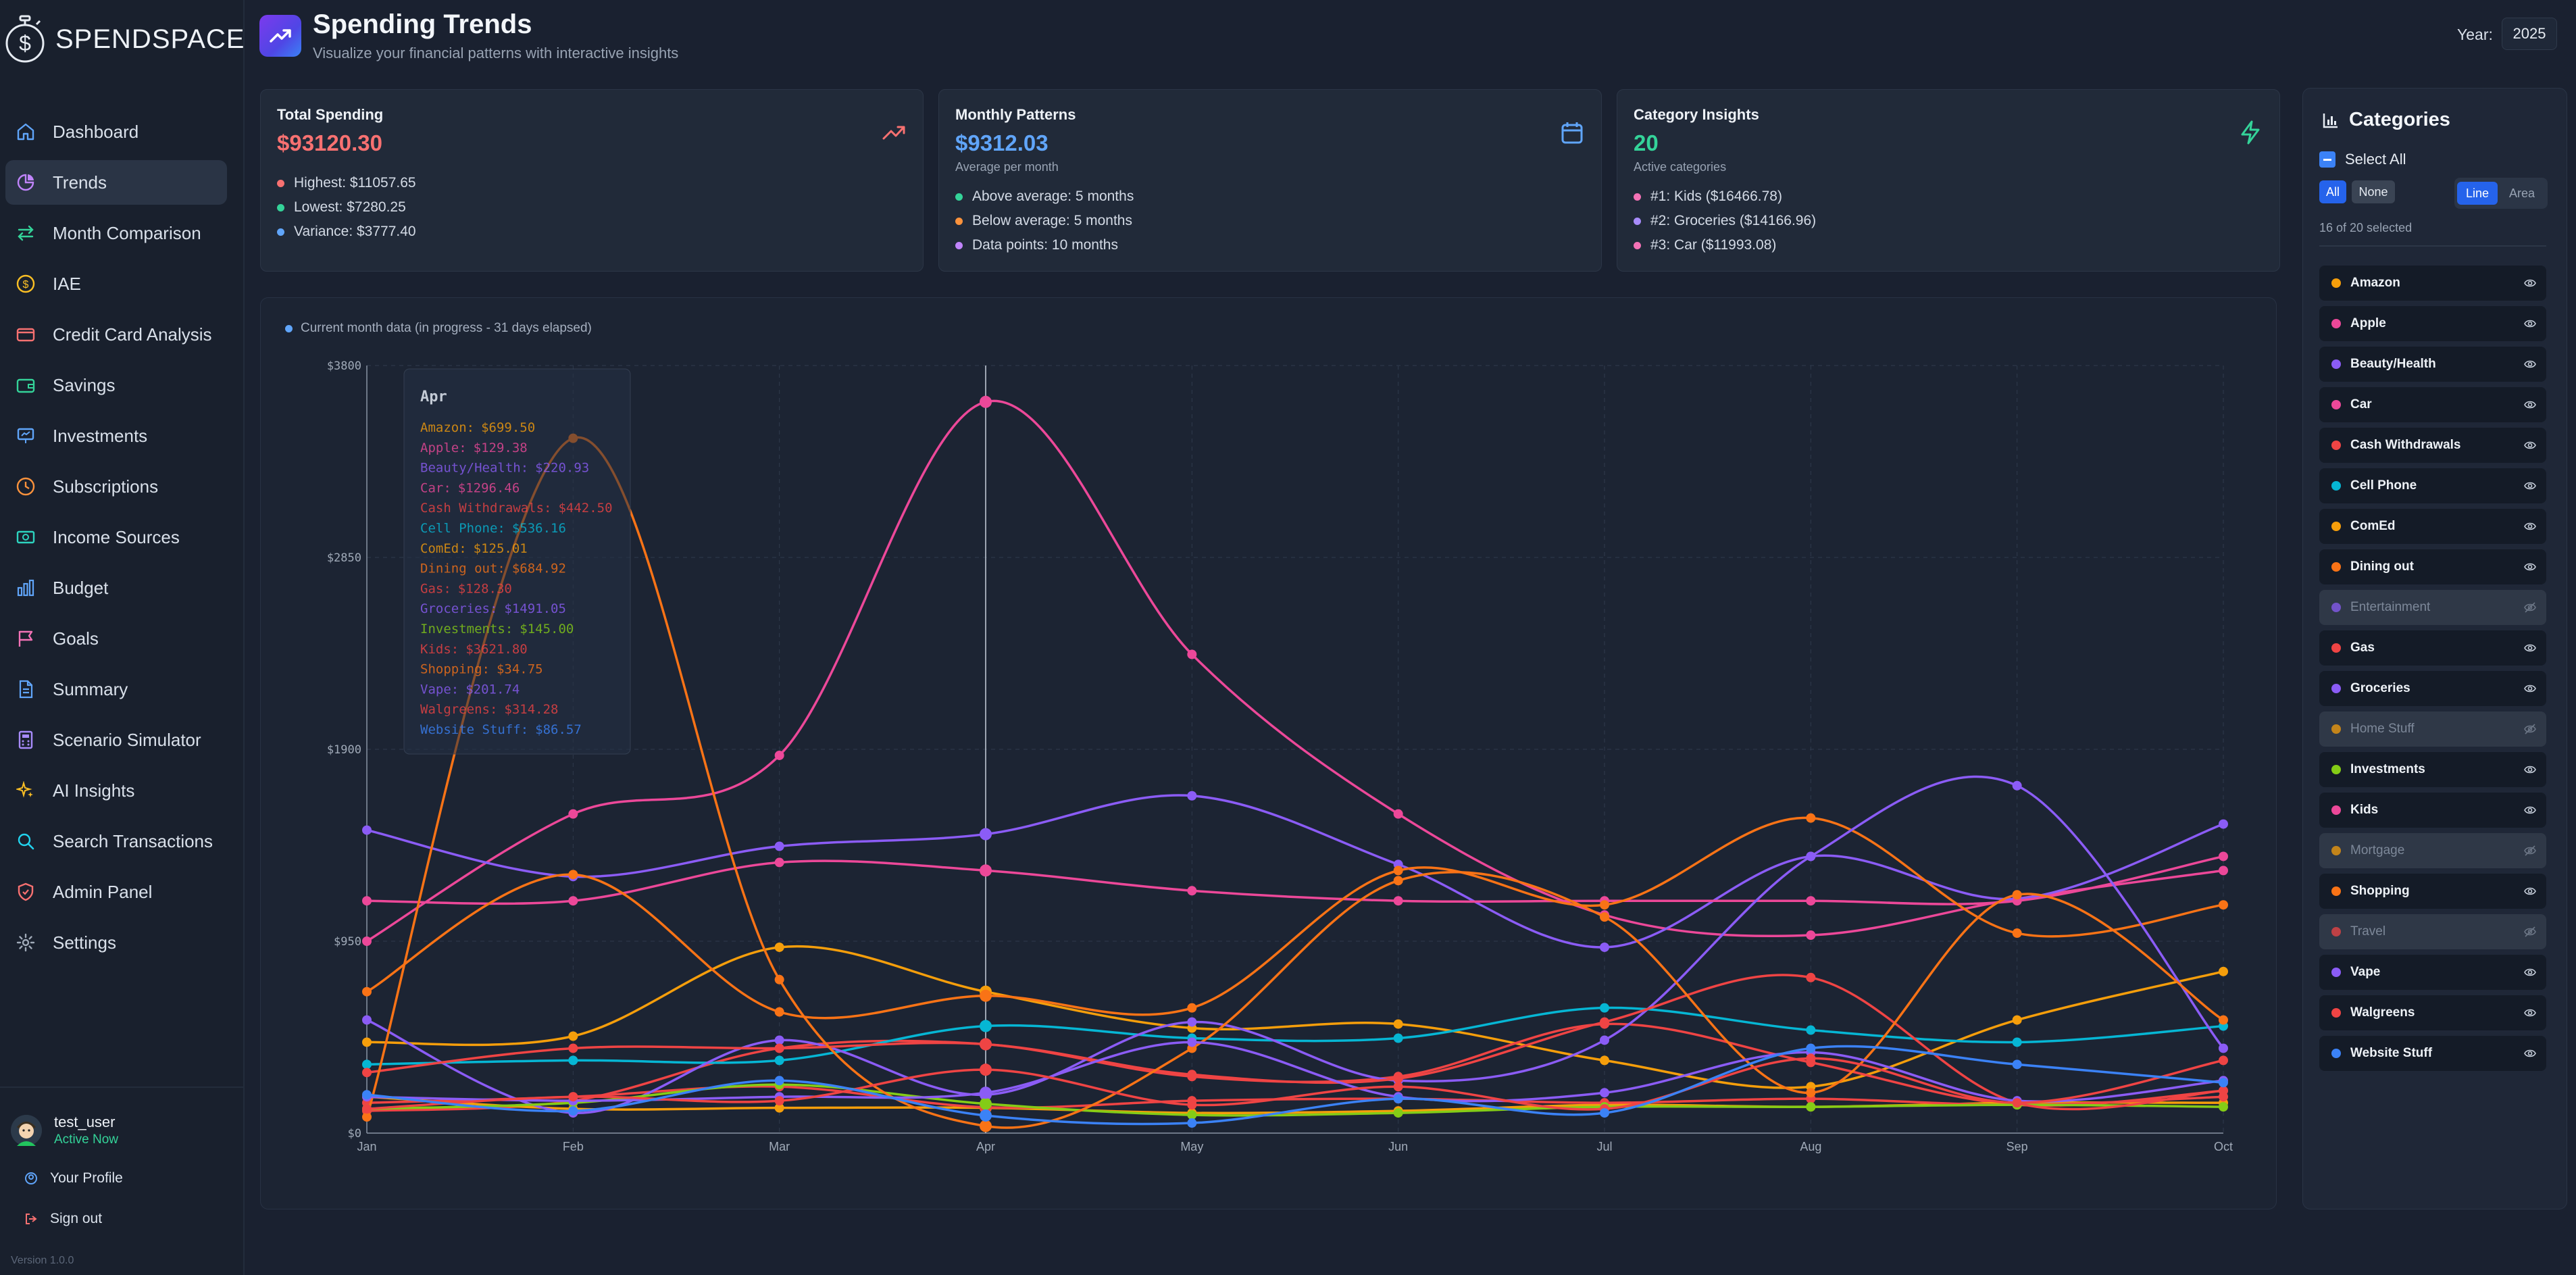 The image size is (2576, 1275). Describe the element at coordinates (2432, 1012) in the screenshot. I see `category-toggle-walgreens: Walgreens` at that location.